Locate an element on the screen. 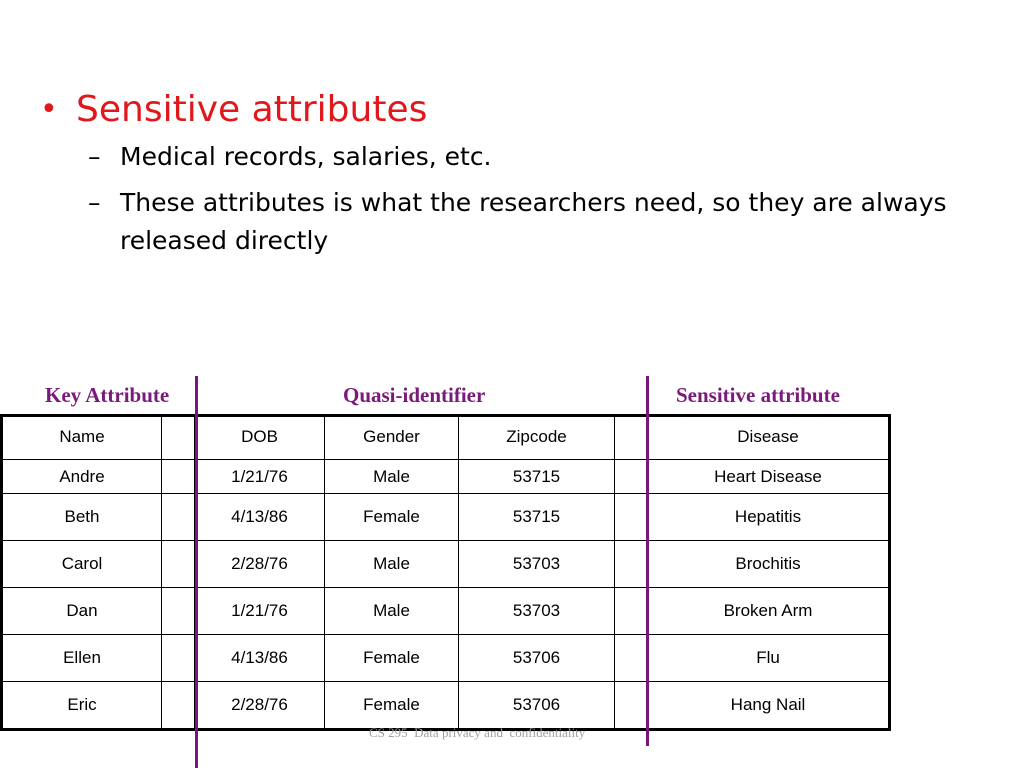  slide-footer: CS 295 Data privacy and confidentiality is located at coordinates (477, 732).